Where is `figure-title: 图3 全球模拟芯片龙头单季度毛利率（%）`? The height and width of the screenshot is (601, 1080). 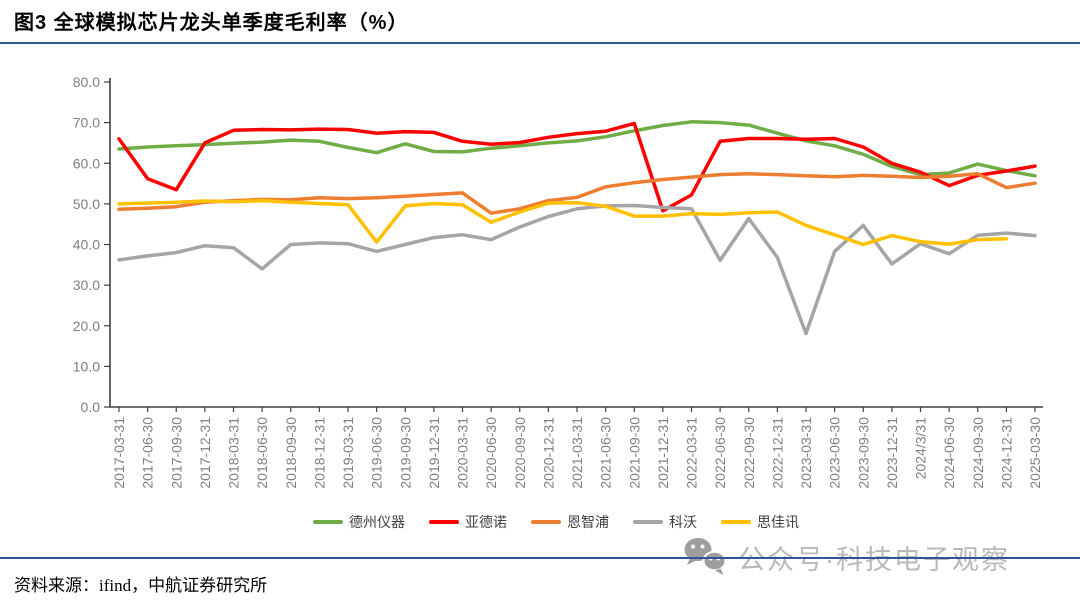 figure-title: 图3 全球模拟芯片龙头单季度毛利率（%） is located at coordinates (211, 23).